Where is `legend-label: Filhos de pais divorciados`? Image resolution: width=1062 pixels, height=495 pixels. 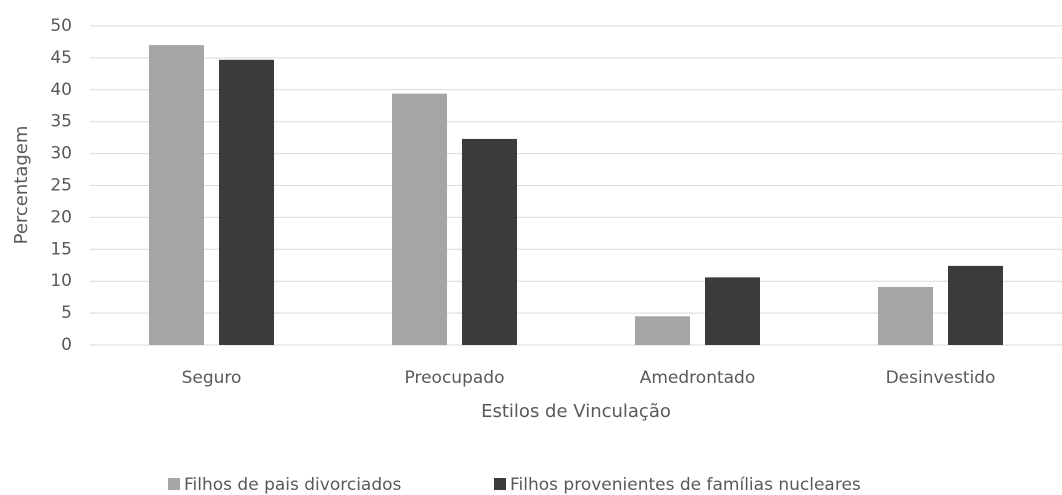
legend-label: Filhos de pais divorciados is located at coordinates (293, 485).